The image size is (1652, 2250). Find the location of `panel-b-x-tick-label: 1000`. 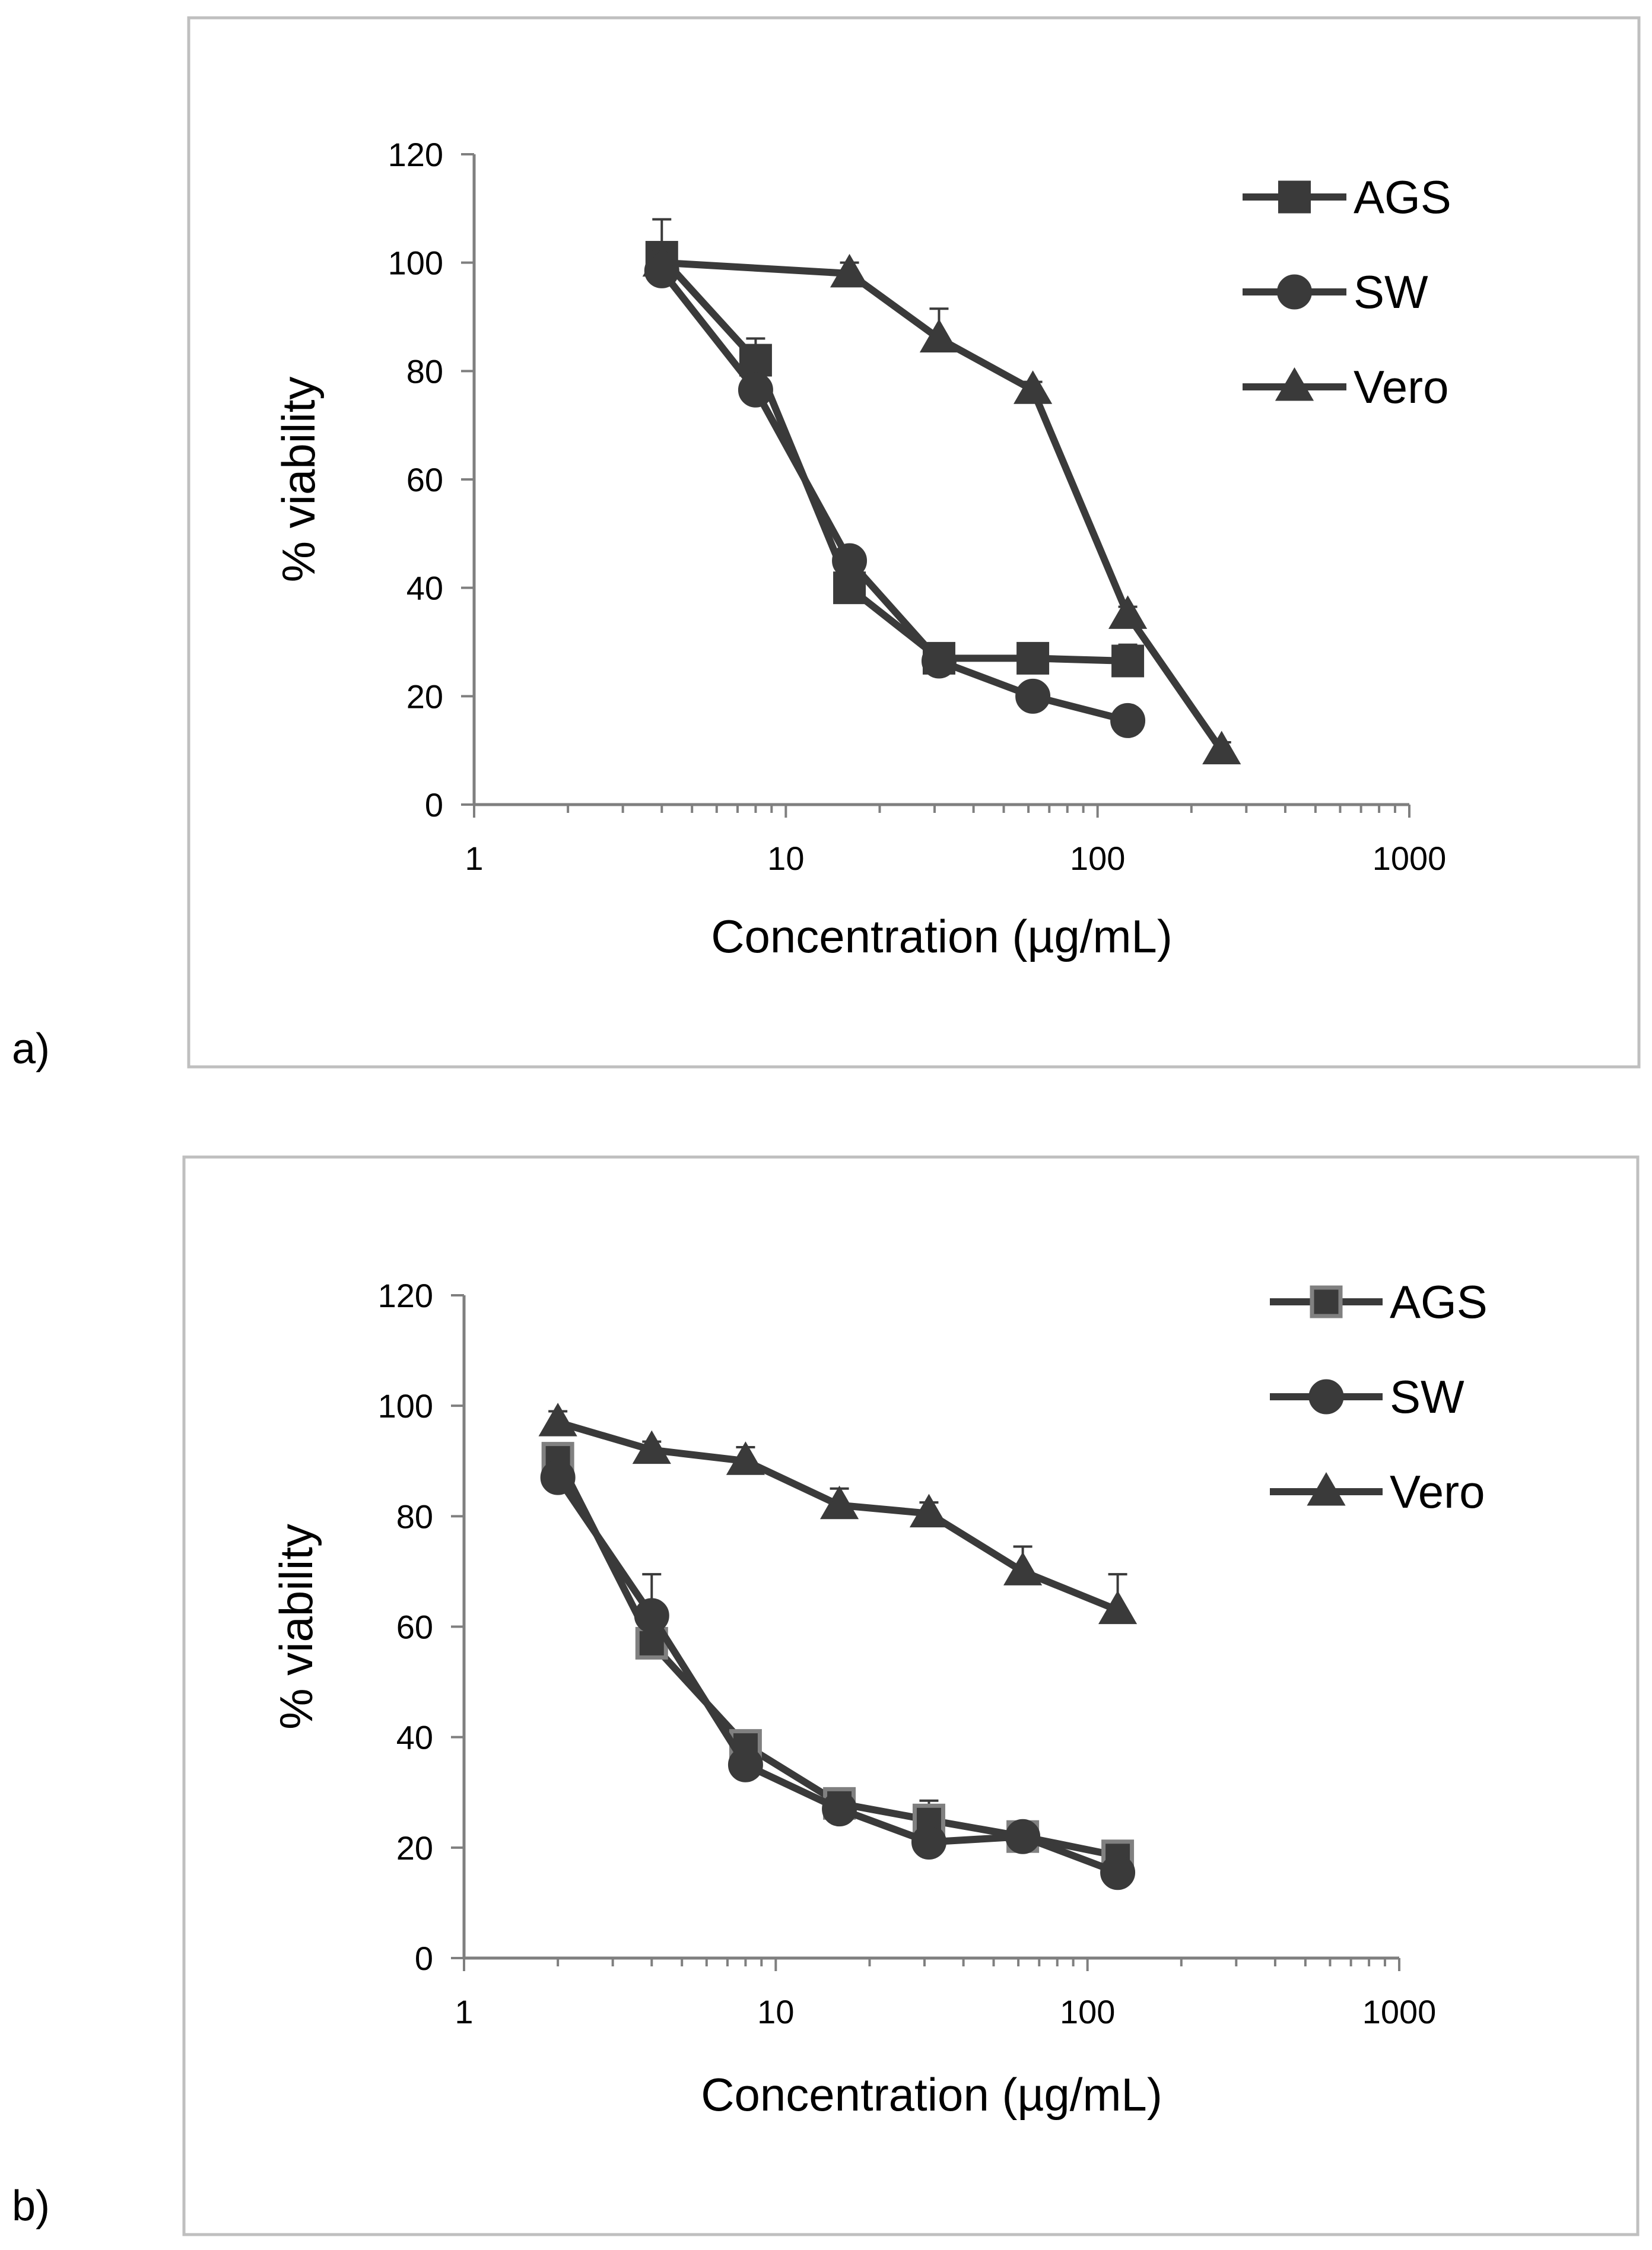

panel-b-x-tick-label: 1000 is located at coordinates (1399, 2012).